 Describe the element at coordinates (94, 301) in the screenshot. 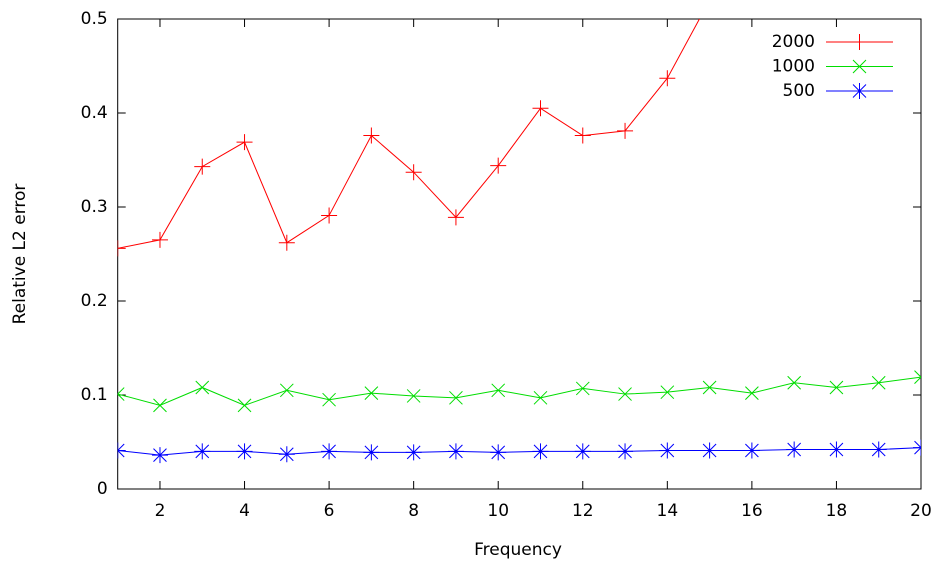

I see `y-tick-label: 0.2` at that location.